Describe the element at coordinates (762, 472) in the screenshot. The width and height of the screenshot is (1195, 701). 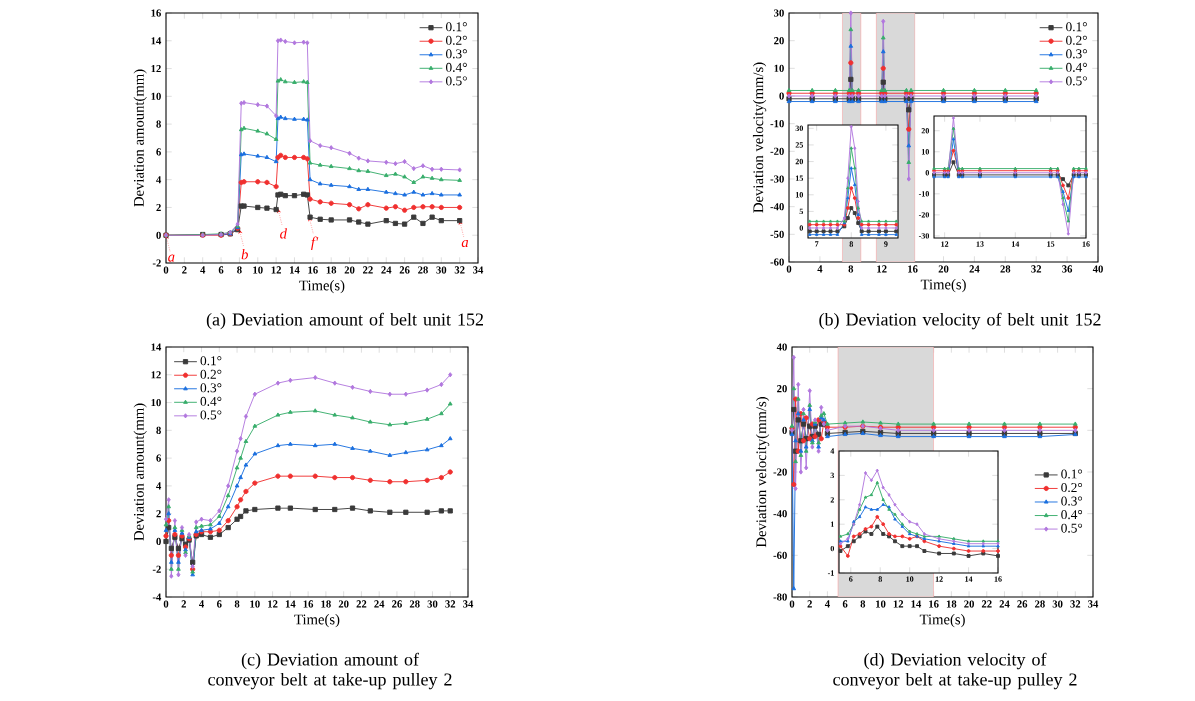
I see `y-axis-title: Deviation velocity(mm/s)` at that location.